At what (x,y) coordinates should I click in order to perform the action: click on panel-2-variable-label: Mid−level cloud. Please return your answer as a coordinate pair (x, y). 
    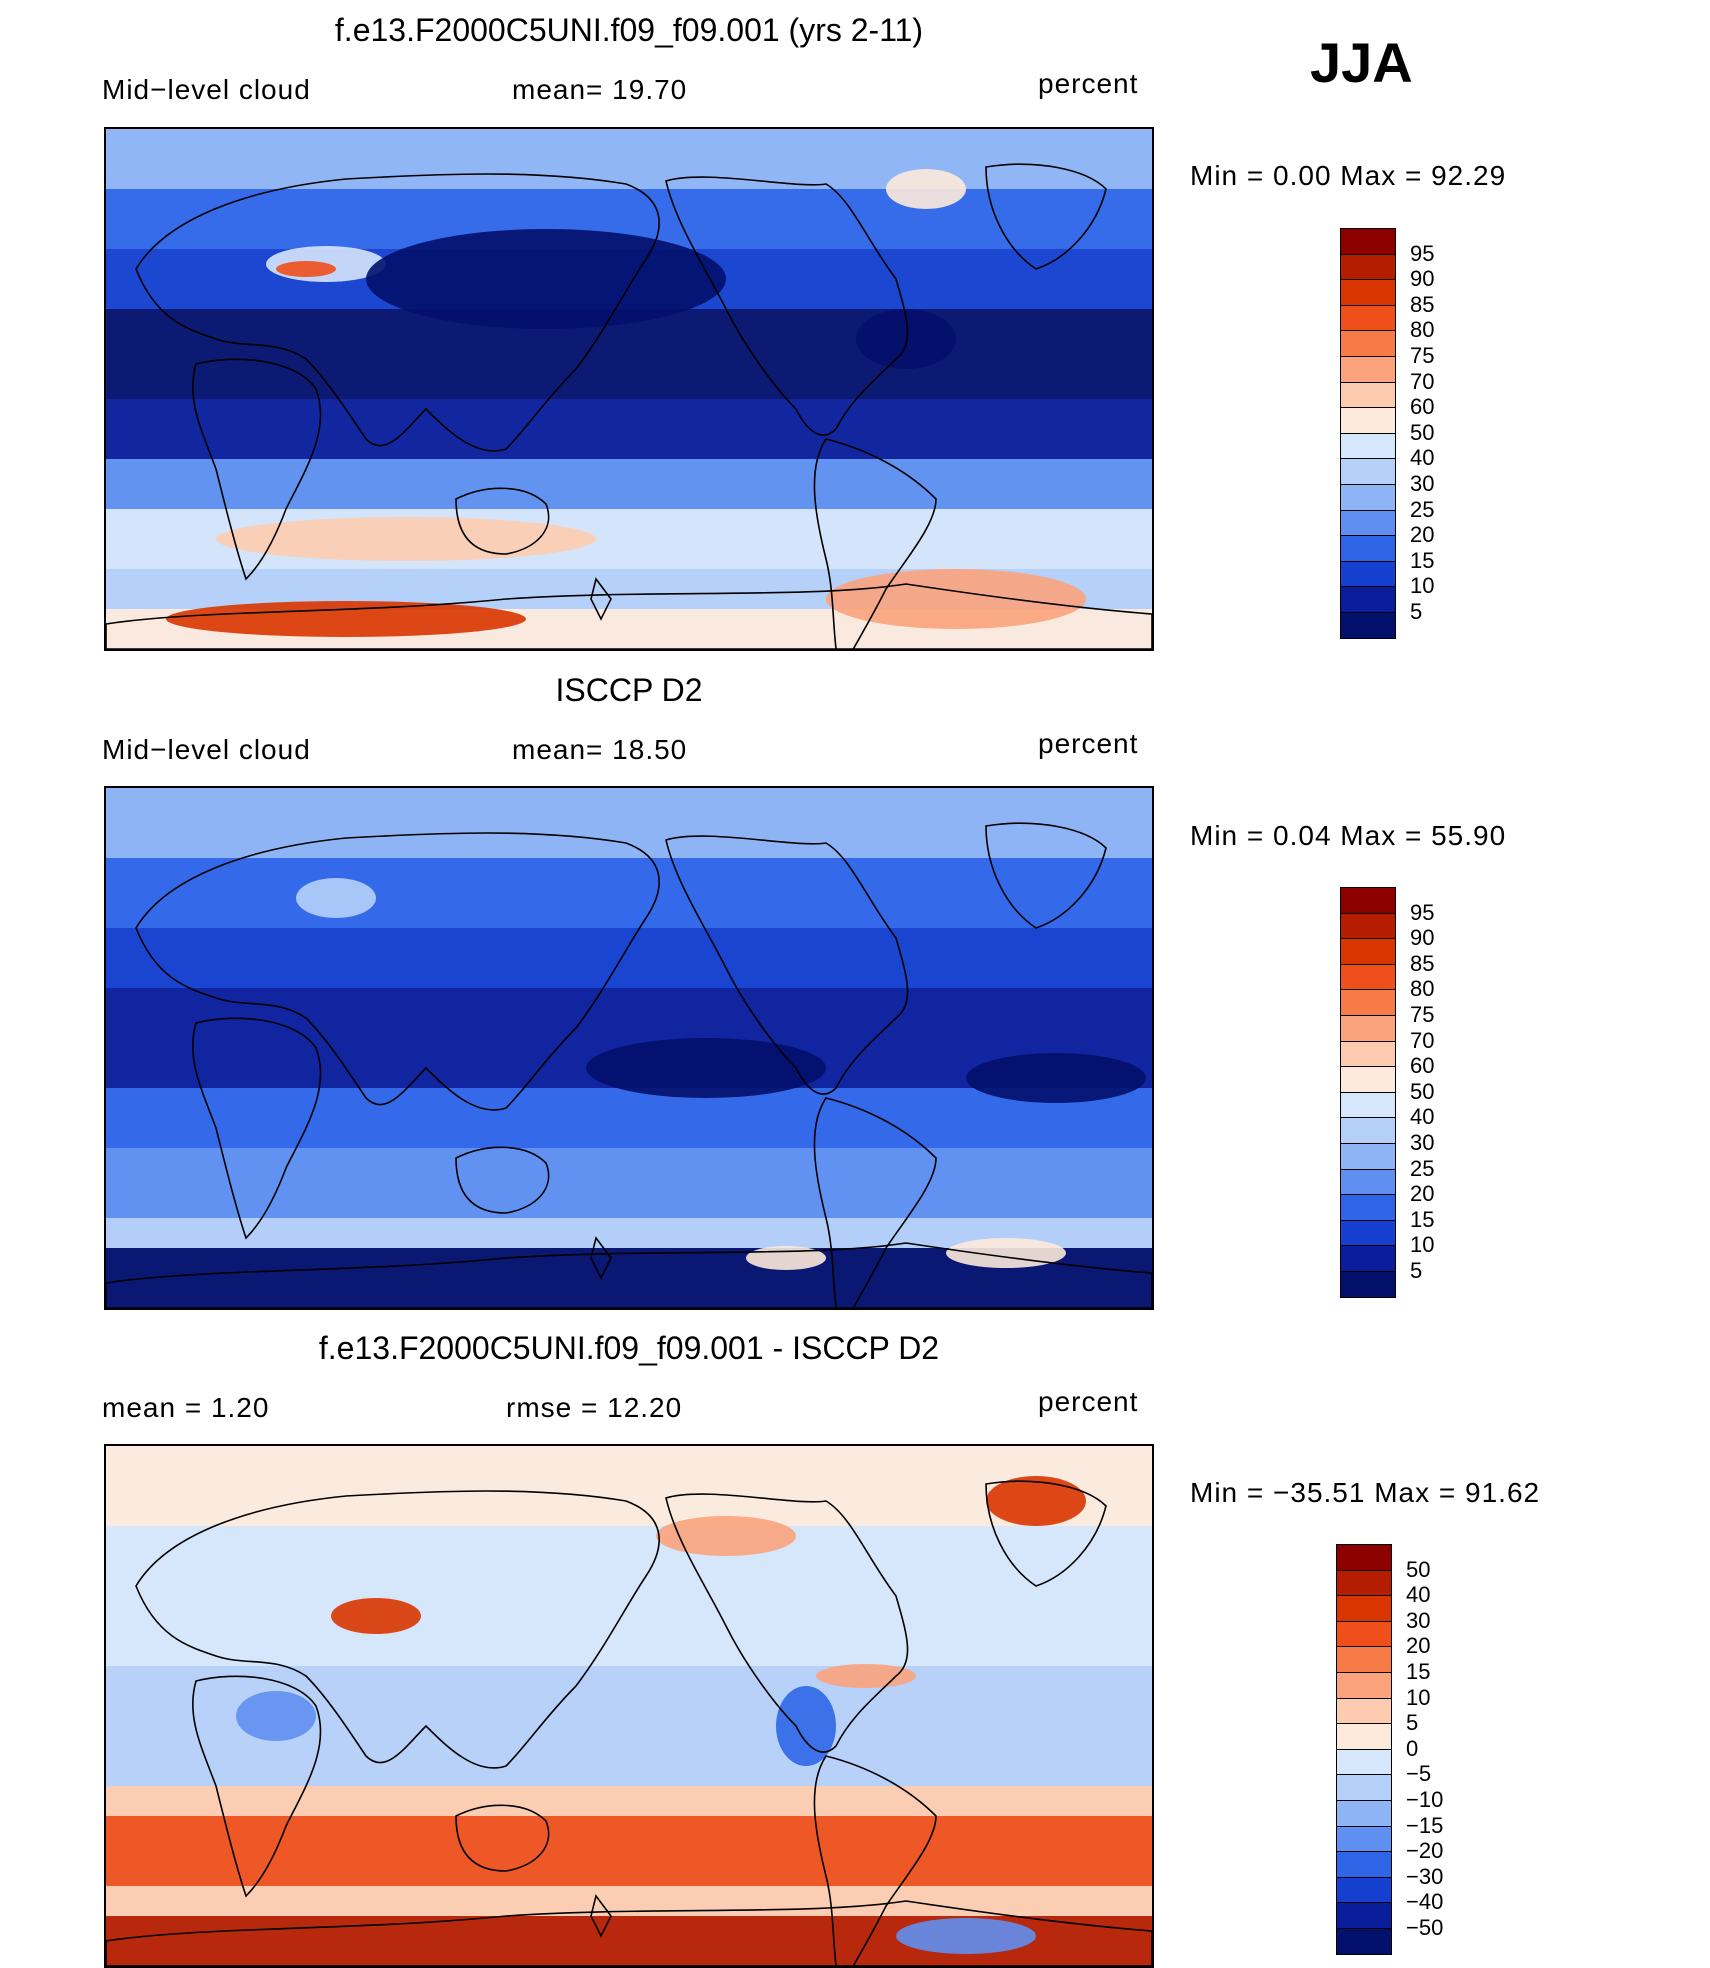
    Looking at the image, I should click on (206, 749).